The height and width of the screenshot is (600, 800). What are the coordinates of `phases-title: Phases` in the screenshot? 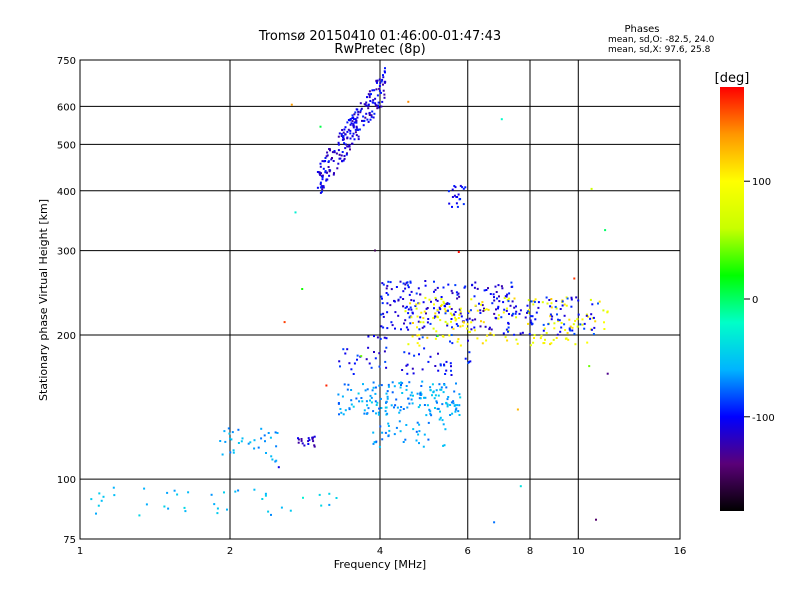 It's located at (641, 29).